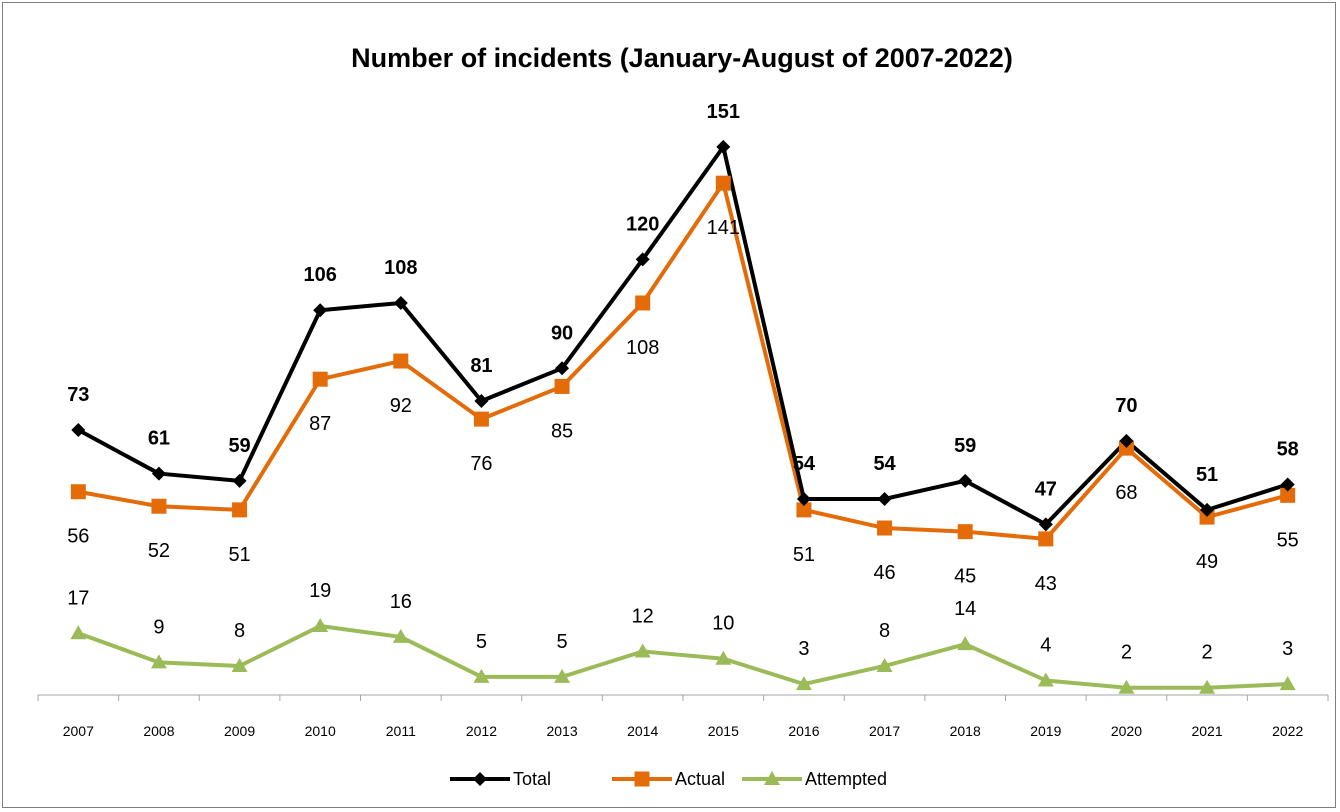 The image size is (1340, 812). Describe the element at coordinates (320, 731) in the screenshot. I see `x-tick-label-2010: 2010` at that location.